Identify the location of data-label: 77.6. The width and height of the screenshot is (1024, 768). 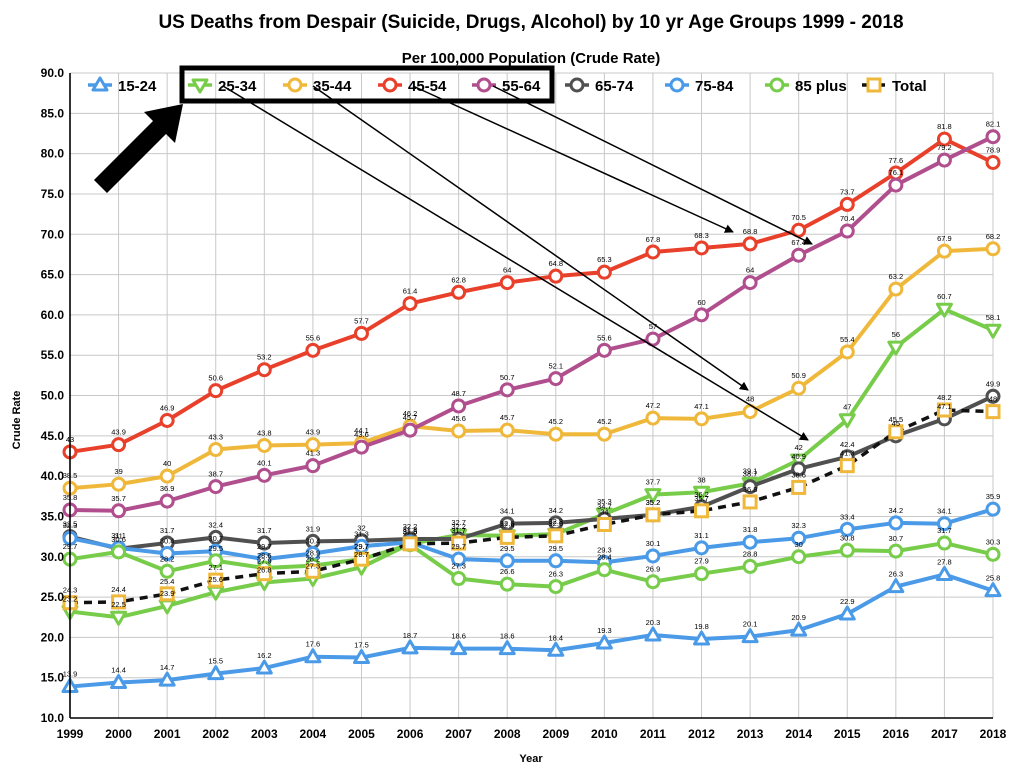
(896, 160).